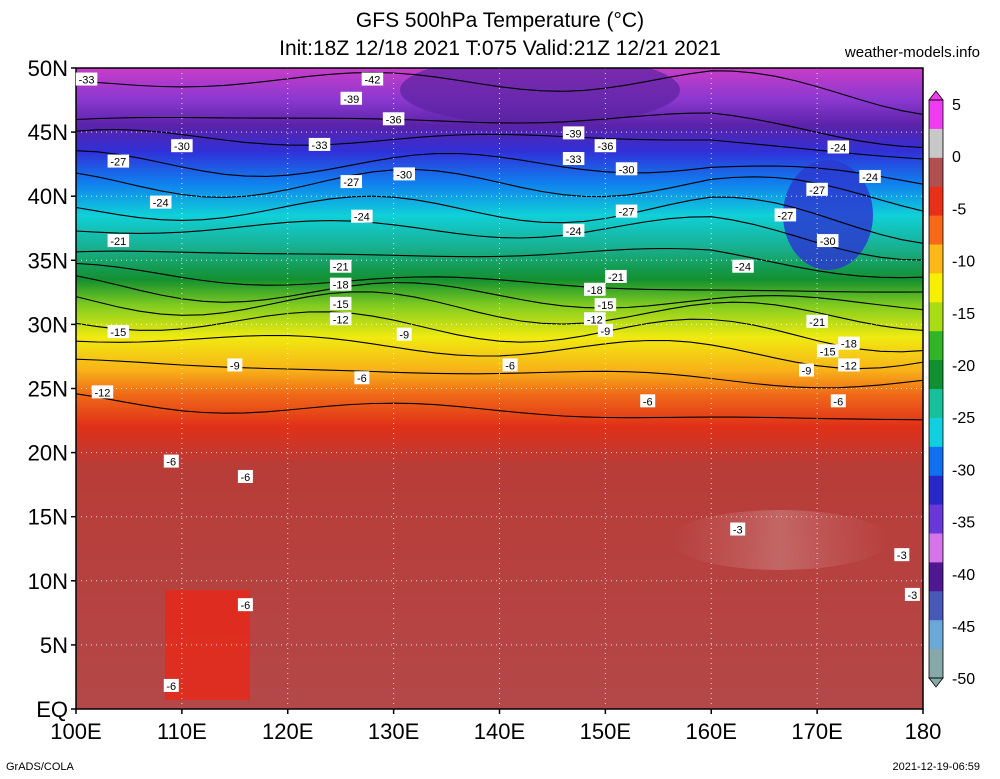  I want to click on lon-tick-label: 100E, so click(75, 731).